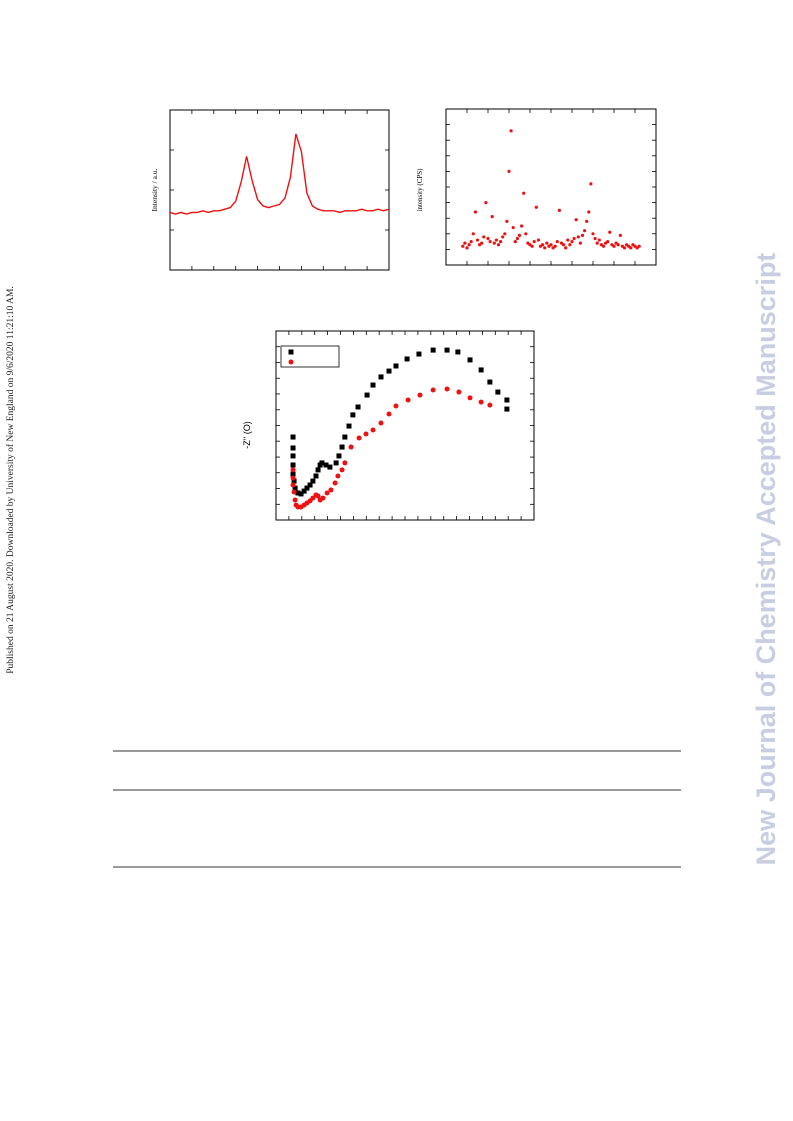 This screenshot has height=1121, width=793. Describe the element at coordinates (310, 356) in the screenshot. I see `legend-box` at that location.